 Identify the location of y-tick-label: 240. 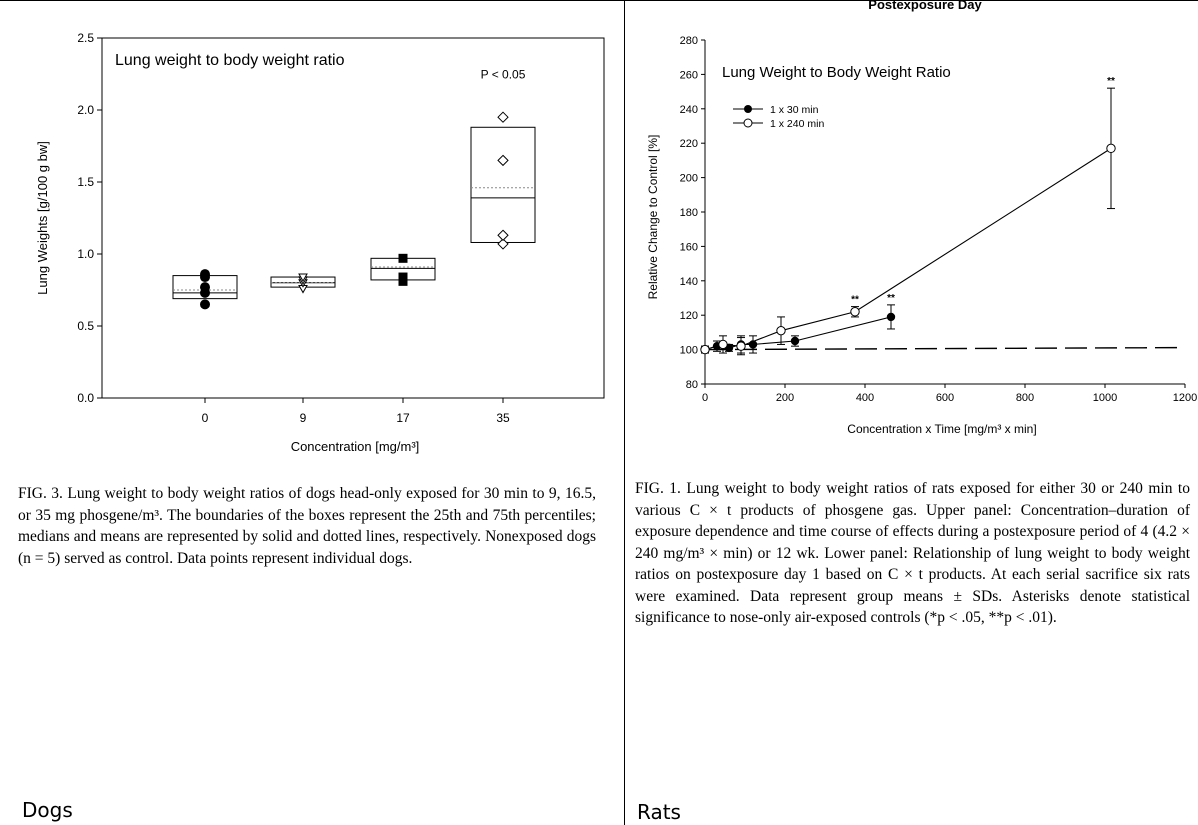
(689, 110).